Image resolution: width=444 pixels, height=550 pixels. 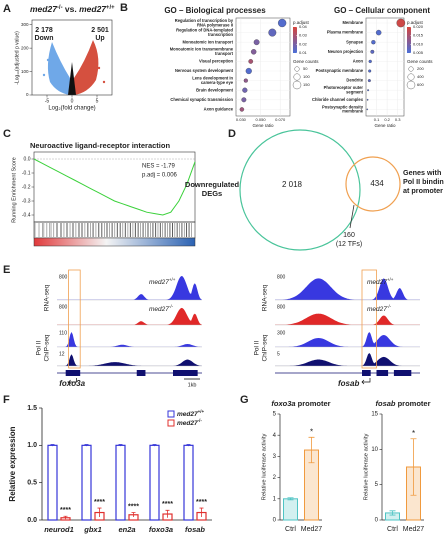 What do you see at coordinates (418, 35) in the screenshot?
I see `legend-tick-label: 0.015` at bounding box center [418, 35].